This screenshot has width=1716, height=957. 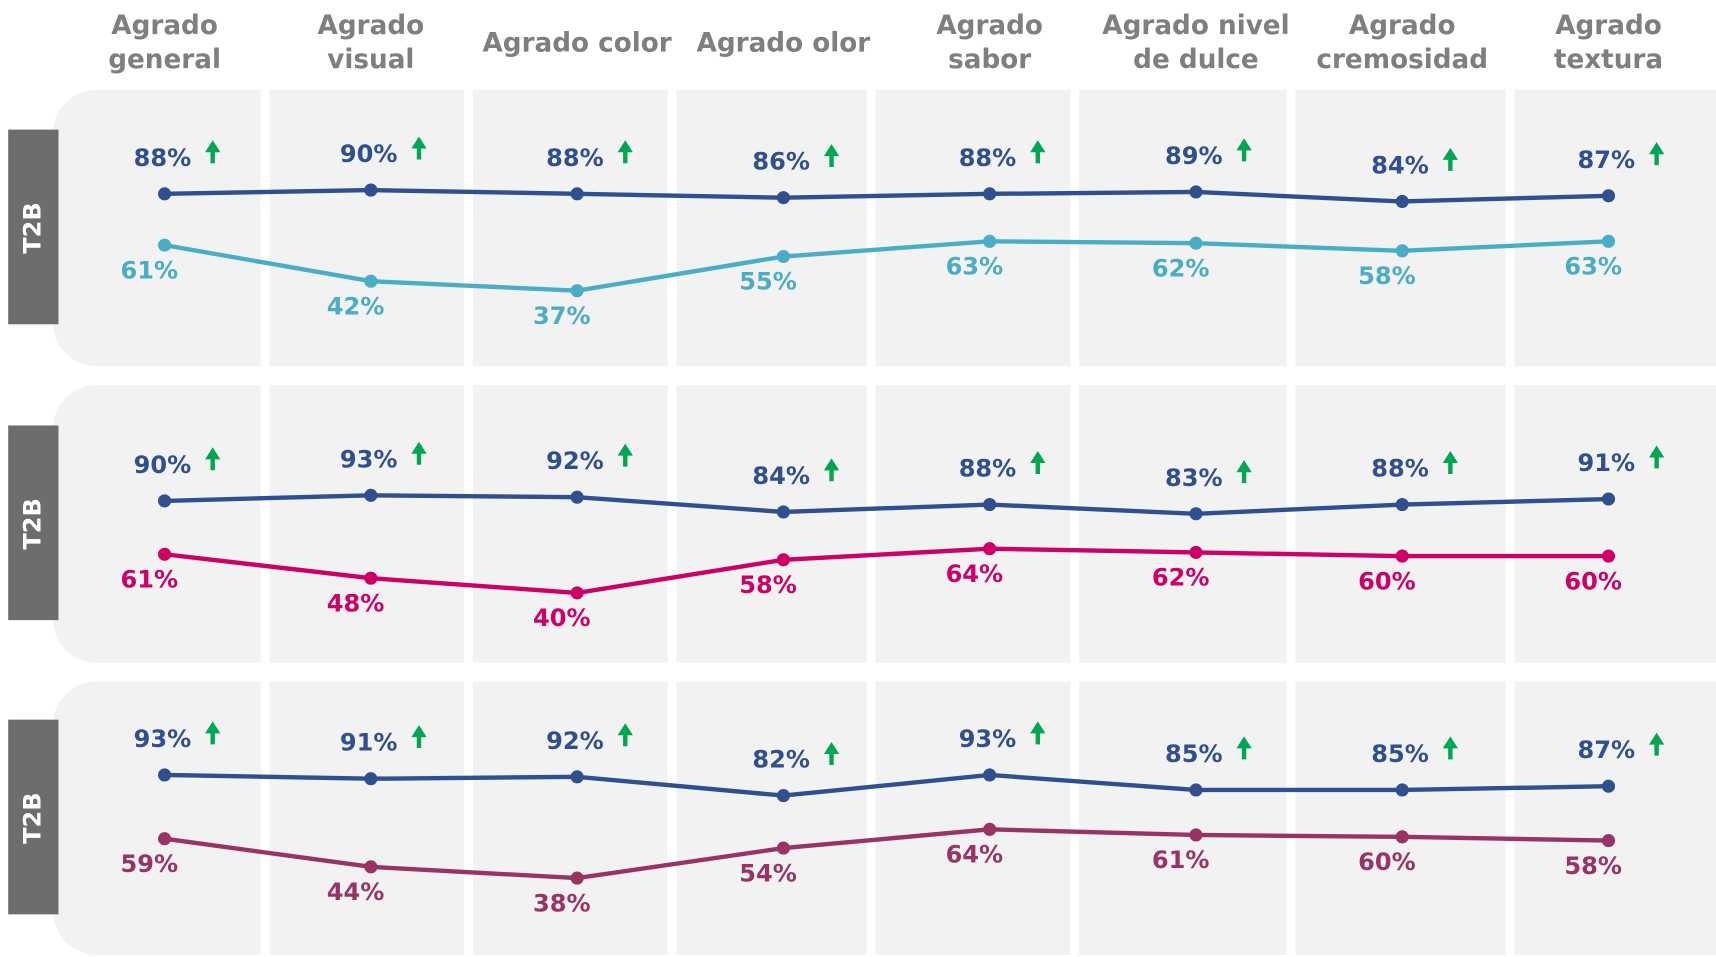 I want to click on value-label: 44%, so click(x=356, y=892).